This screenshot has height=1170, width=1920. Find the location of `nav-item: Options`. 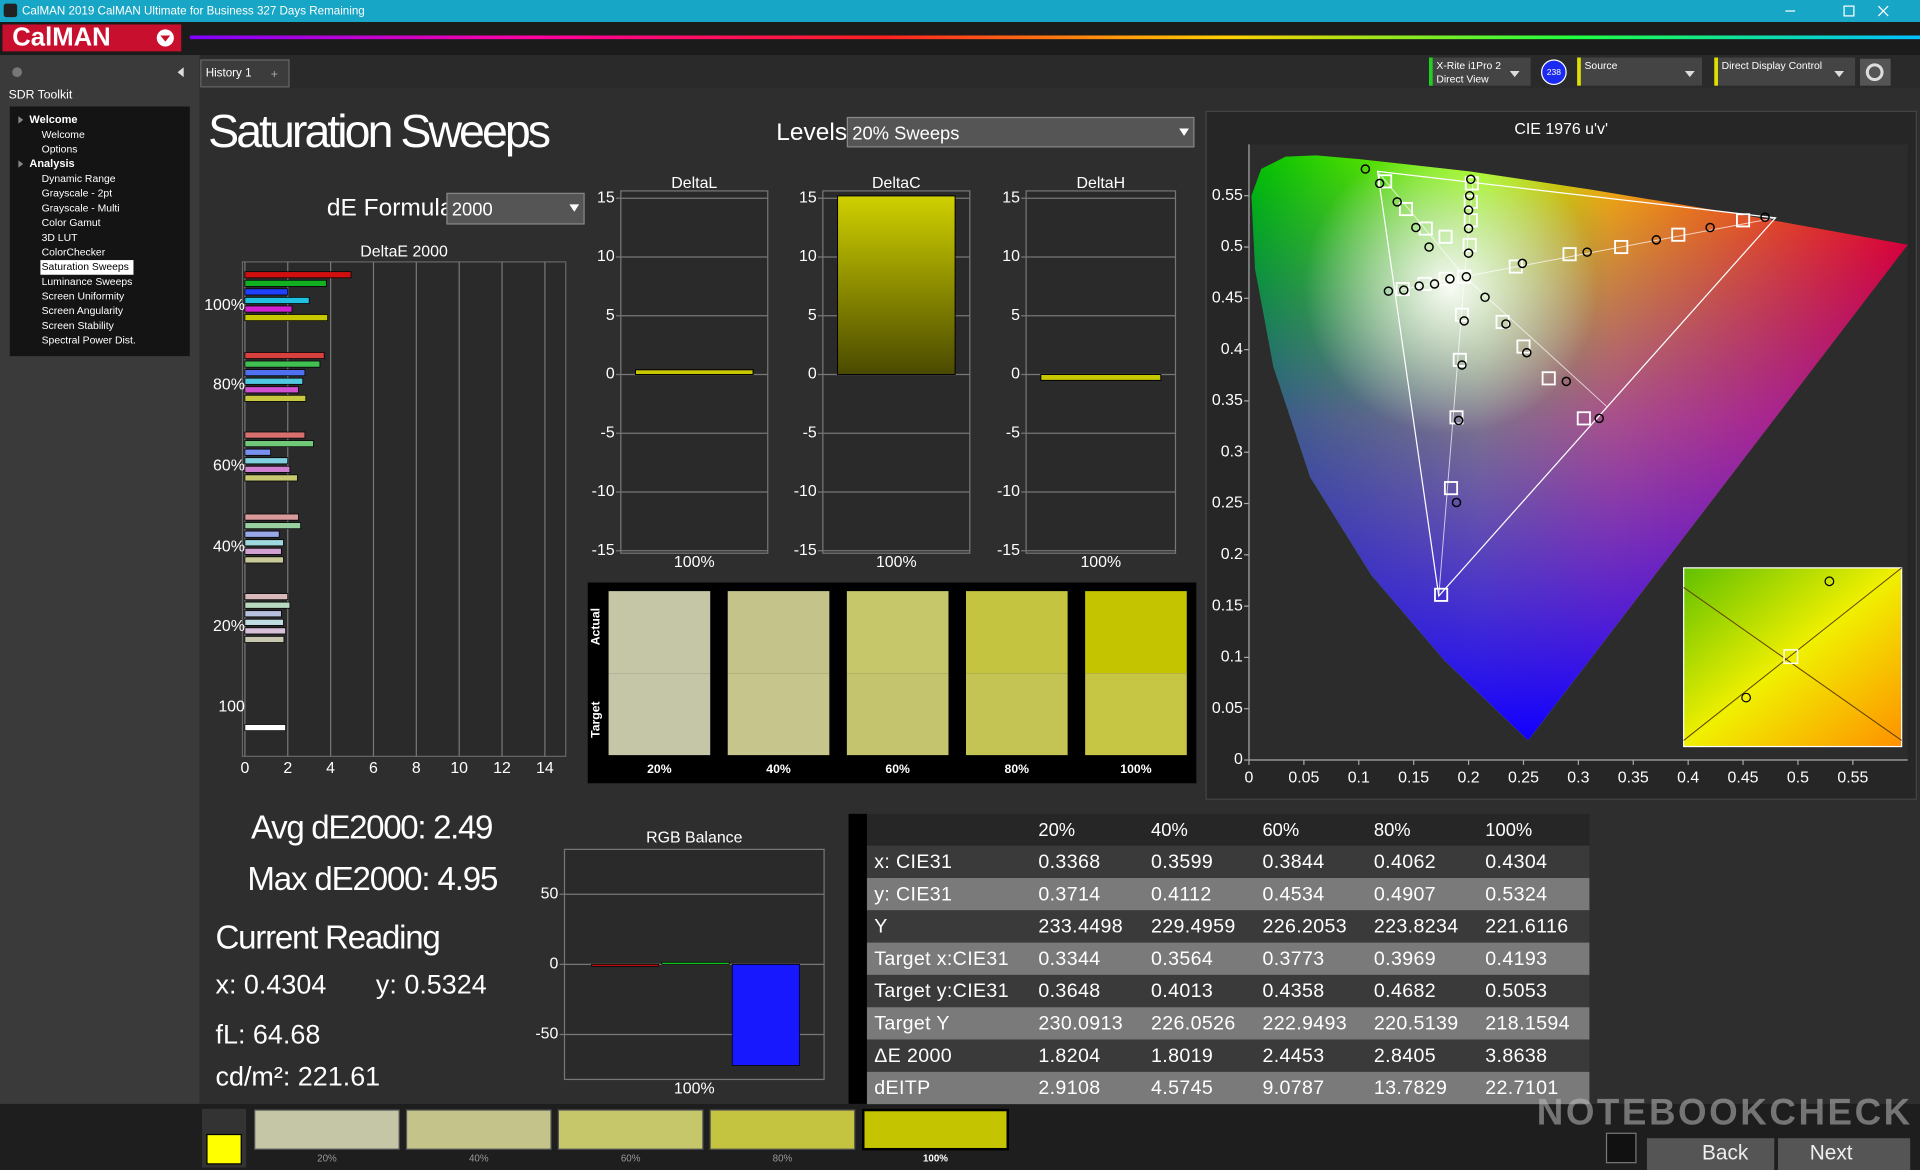

nav-item: Options is located at coordinates (60, 150).